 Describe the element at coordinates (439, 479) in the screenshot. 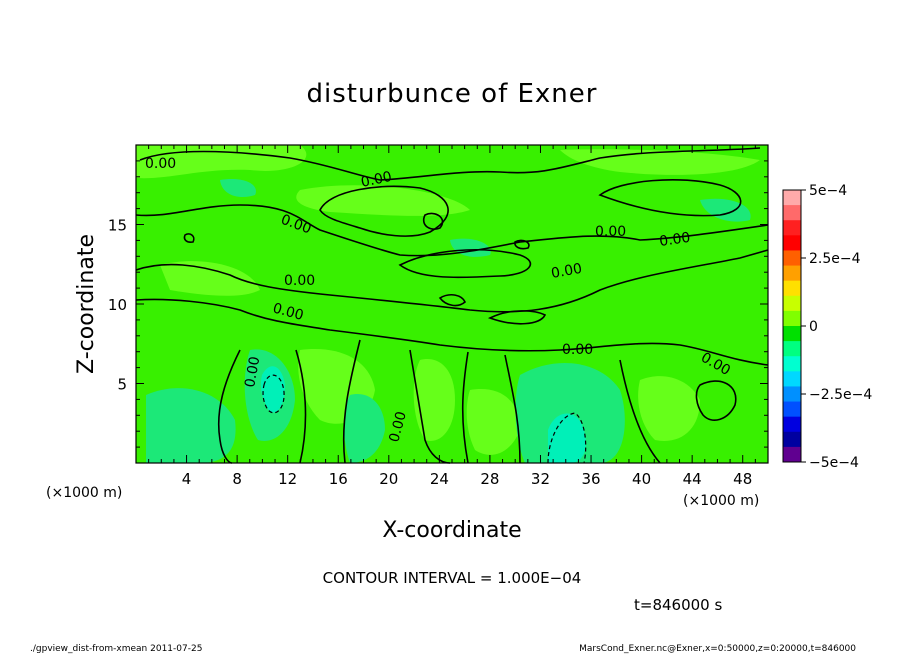

I see `x-tick-label: 24` at that location.